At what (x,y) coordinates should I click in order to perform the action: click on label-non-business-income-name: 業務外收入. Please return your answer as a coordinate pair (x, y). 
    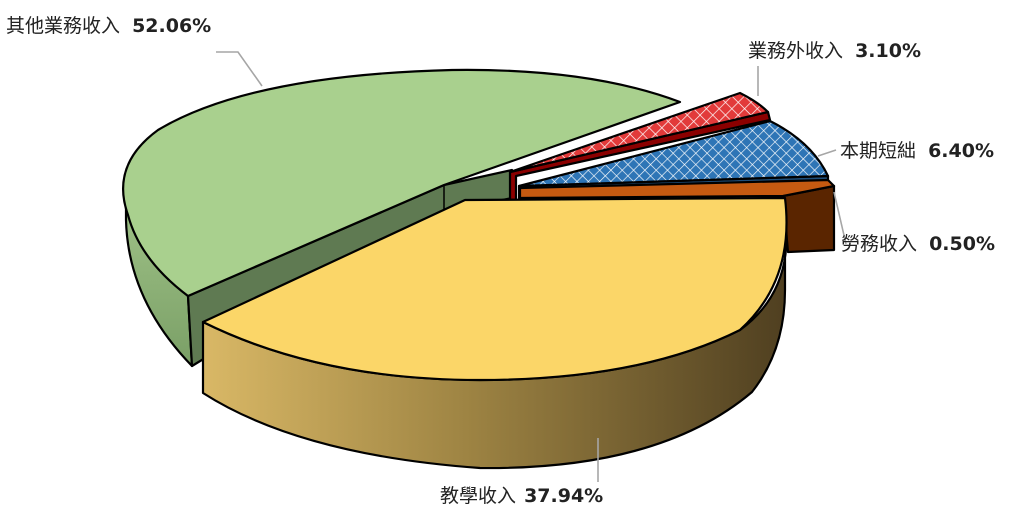
    Looking at the image, I should click on (795, 51).